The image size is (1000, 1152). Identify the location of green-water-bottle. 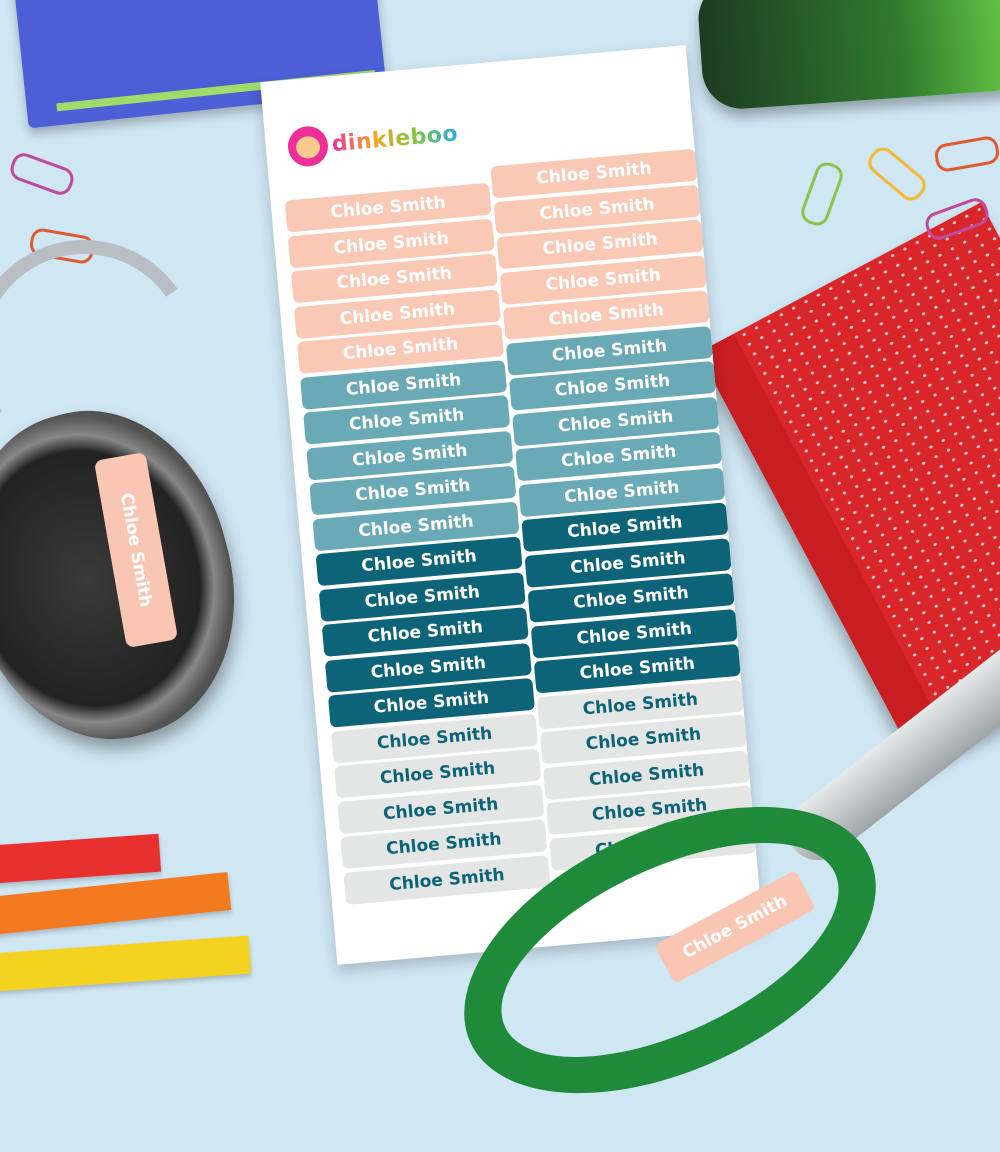
(847, 56).